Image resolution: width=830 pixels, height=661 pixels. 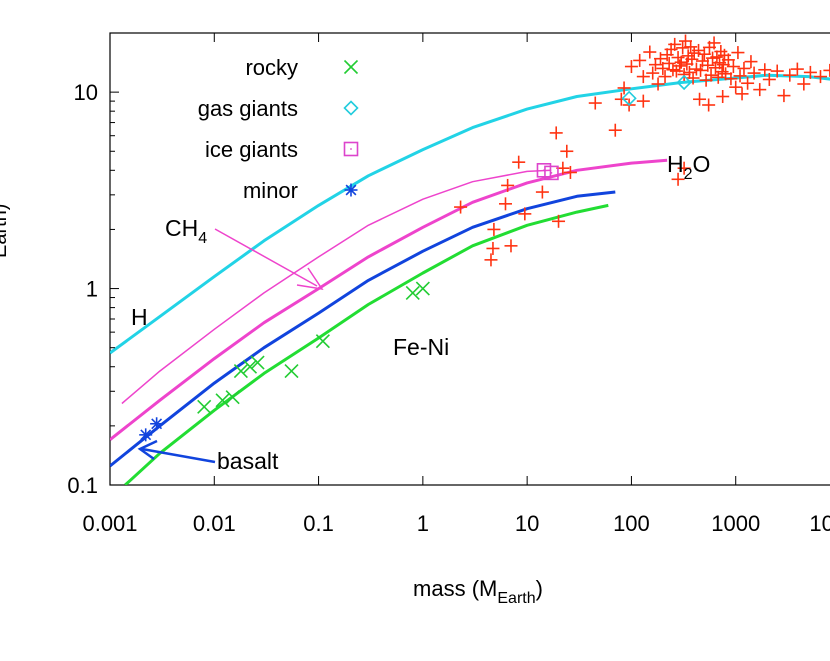 I want to click on legend-label-minor: minor, so click(x=270, y=190).